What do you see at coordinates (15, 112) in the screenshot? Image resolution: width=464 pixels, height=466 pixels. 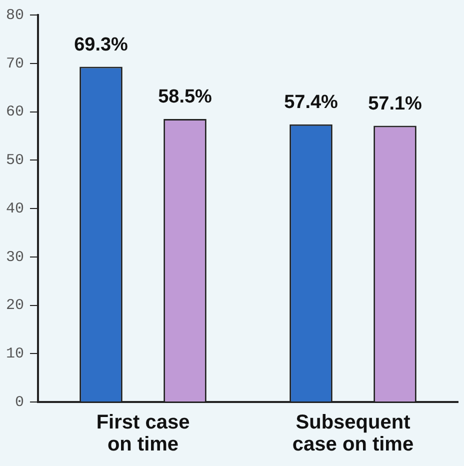 I see `y-tick-label: 60` at bounding box center [15, 112].